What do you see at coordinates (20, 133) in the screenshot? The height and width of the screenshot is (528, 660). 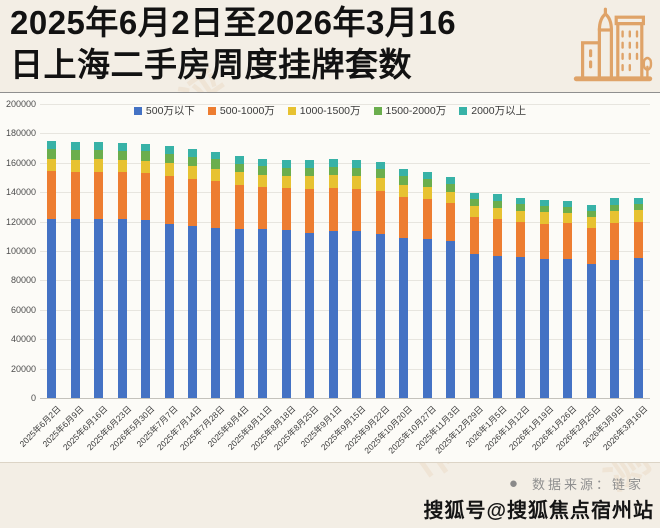 I see `y-axis-label: 180000` at bounding box center [20, 133].